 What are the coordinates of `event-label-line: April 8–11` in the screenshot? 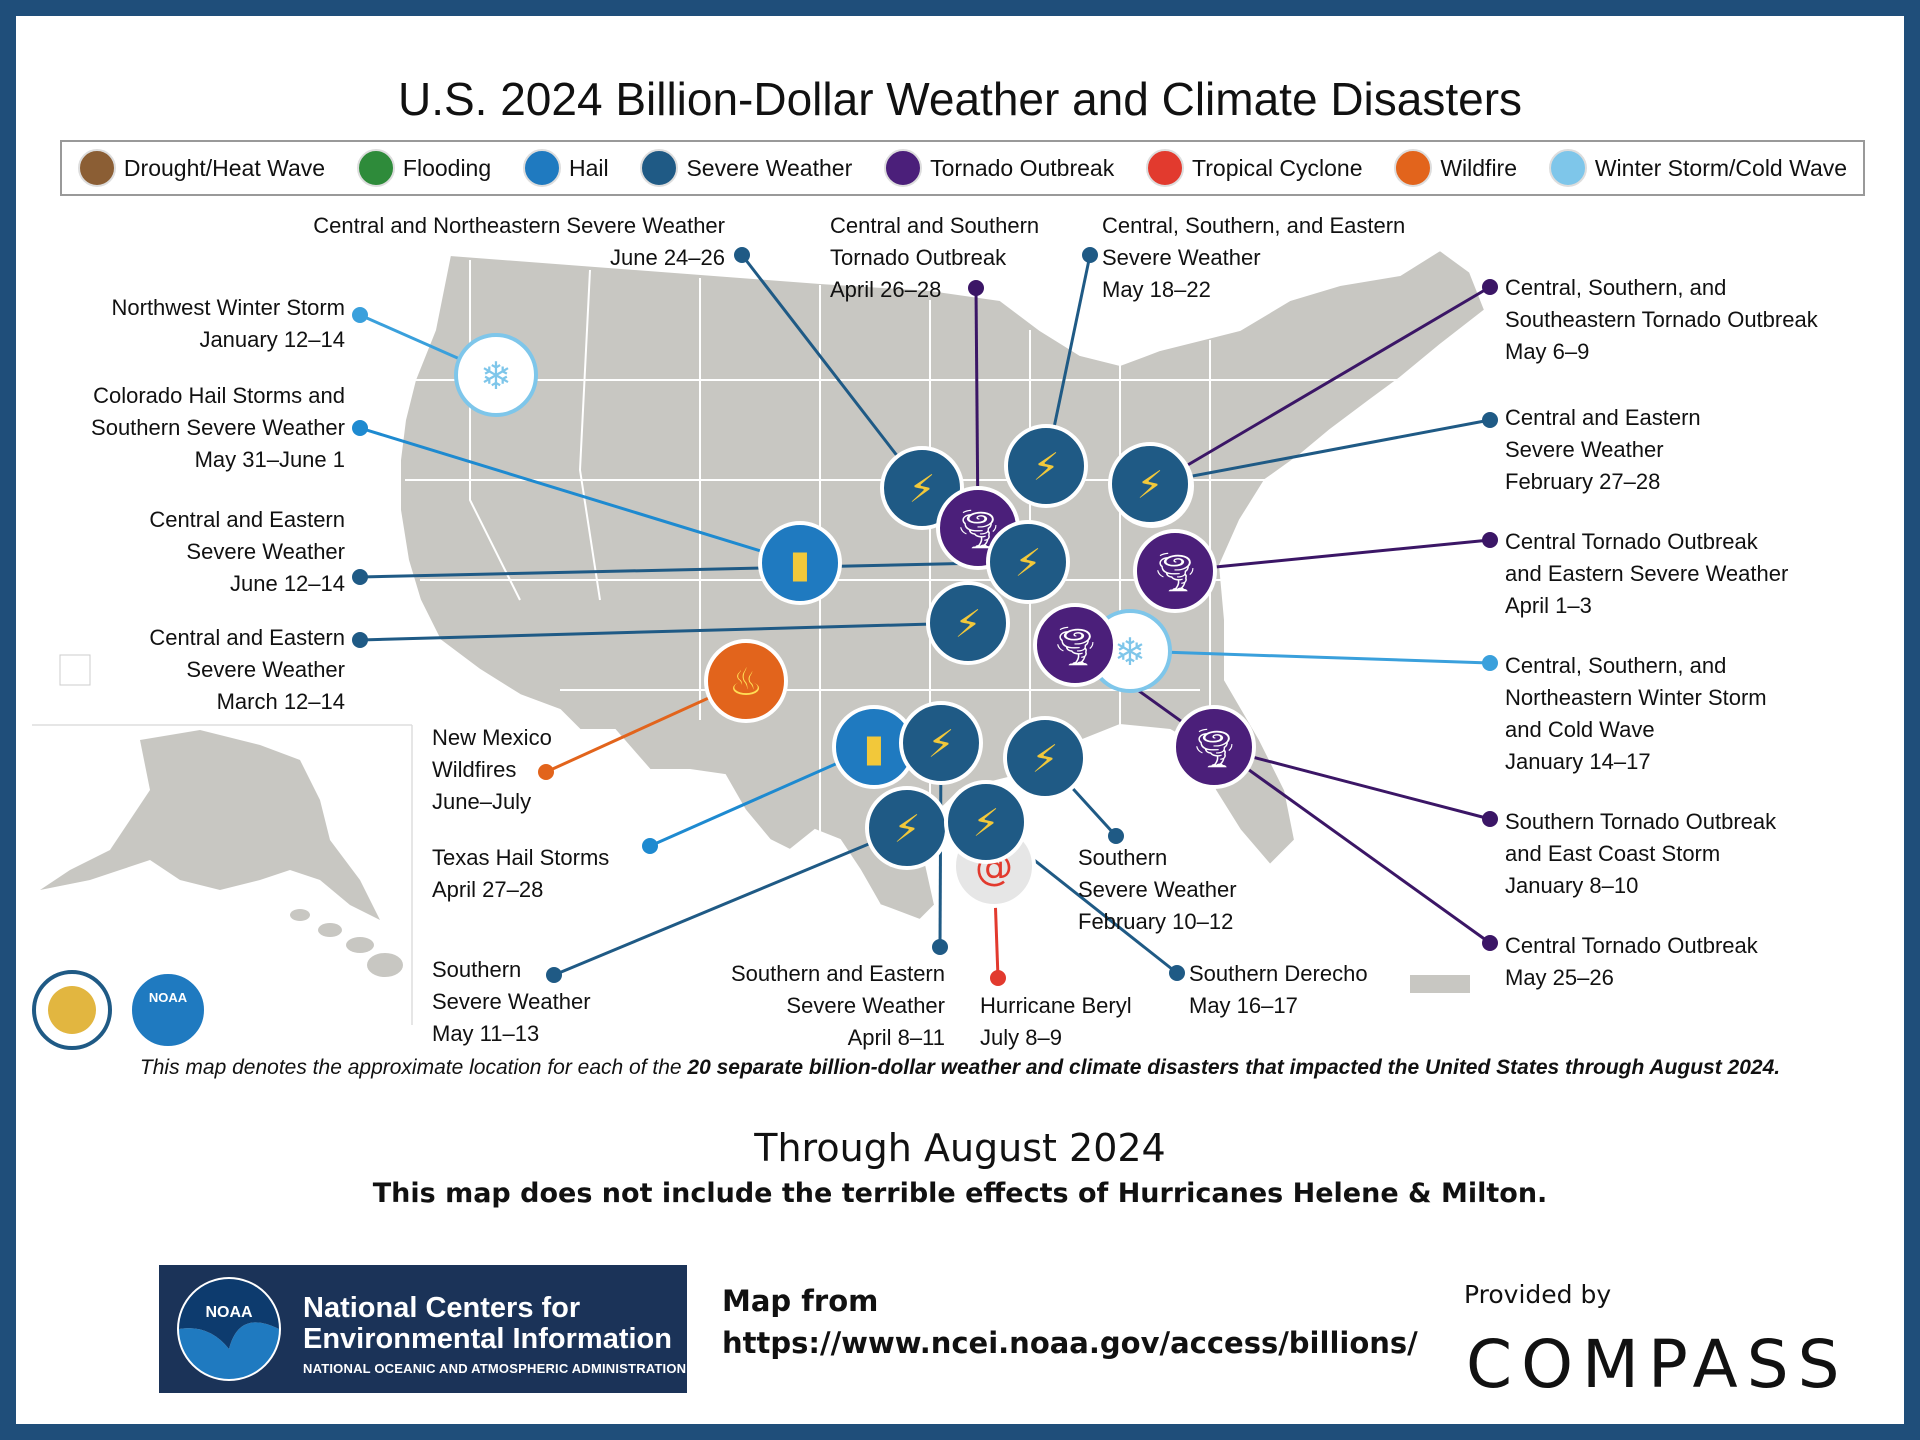 It's located at (896, 1037).